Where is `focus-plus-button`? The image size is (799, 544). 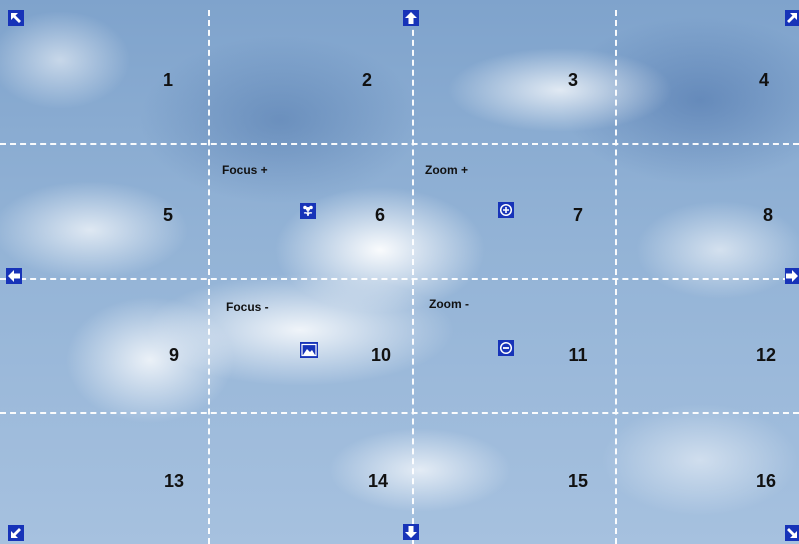
focus-plus-button is located at coordinates (308, 211).